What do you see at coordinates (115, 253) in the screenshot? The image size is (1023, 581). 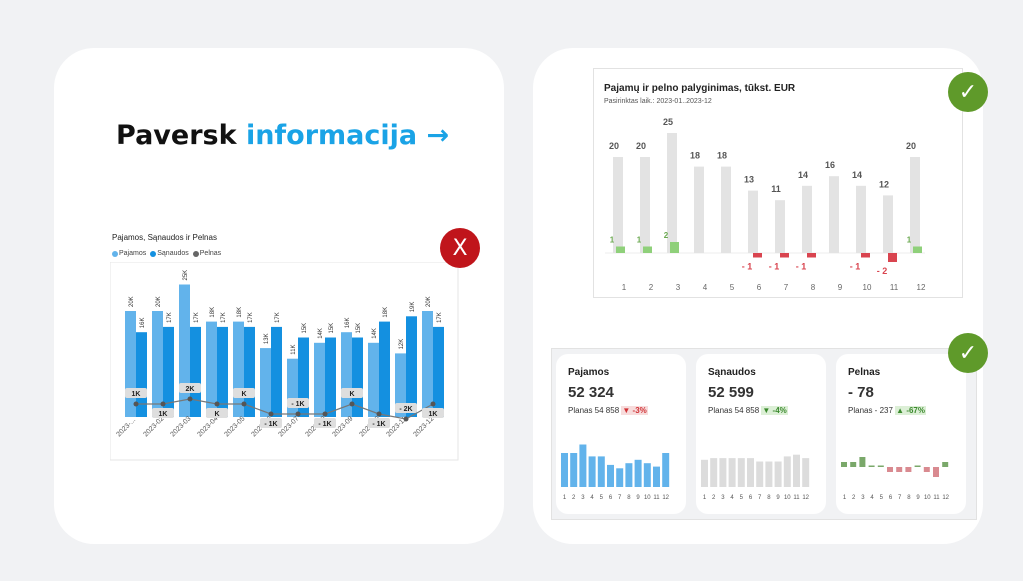 I see `legend-dot-pajamos` at bounding box center [115, 253].